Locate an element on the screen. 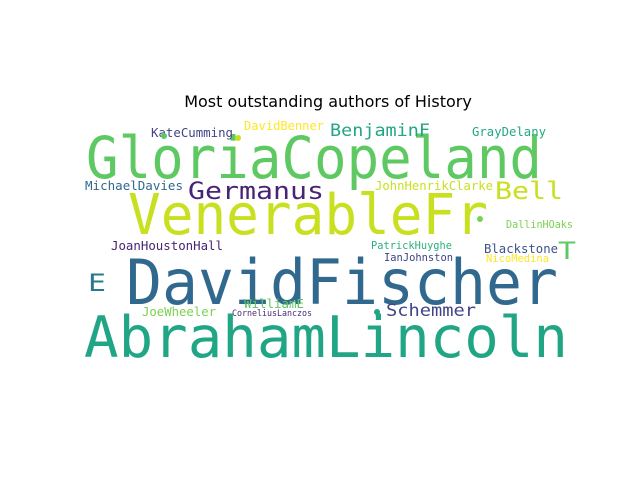 The height and width of the screenshot is (480, 640). wordcloud-word: GrayDelany is located at coordinates (509, 132).